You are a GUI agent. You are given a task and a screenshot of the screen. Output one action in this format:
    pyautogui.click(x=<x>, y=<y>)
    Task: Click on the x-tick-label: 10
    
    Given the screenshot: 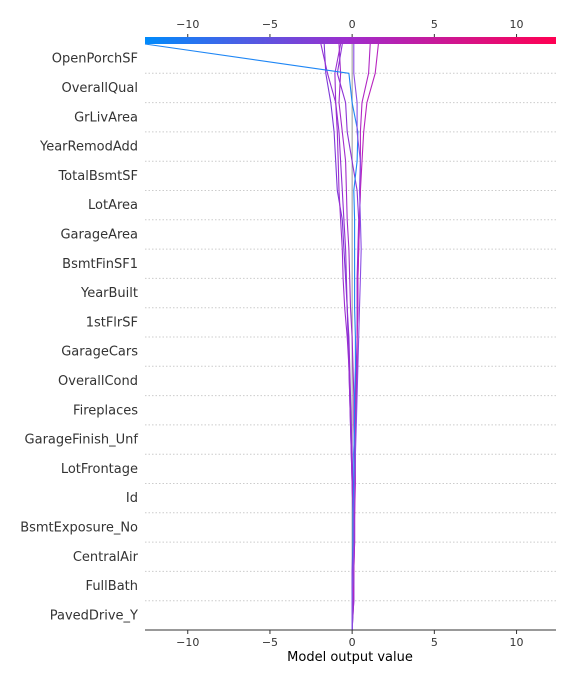 What is the action you would take?
    pyautogui.click(x=517, y=642)
    